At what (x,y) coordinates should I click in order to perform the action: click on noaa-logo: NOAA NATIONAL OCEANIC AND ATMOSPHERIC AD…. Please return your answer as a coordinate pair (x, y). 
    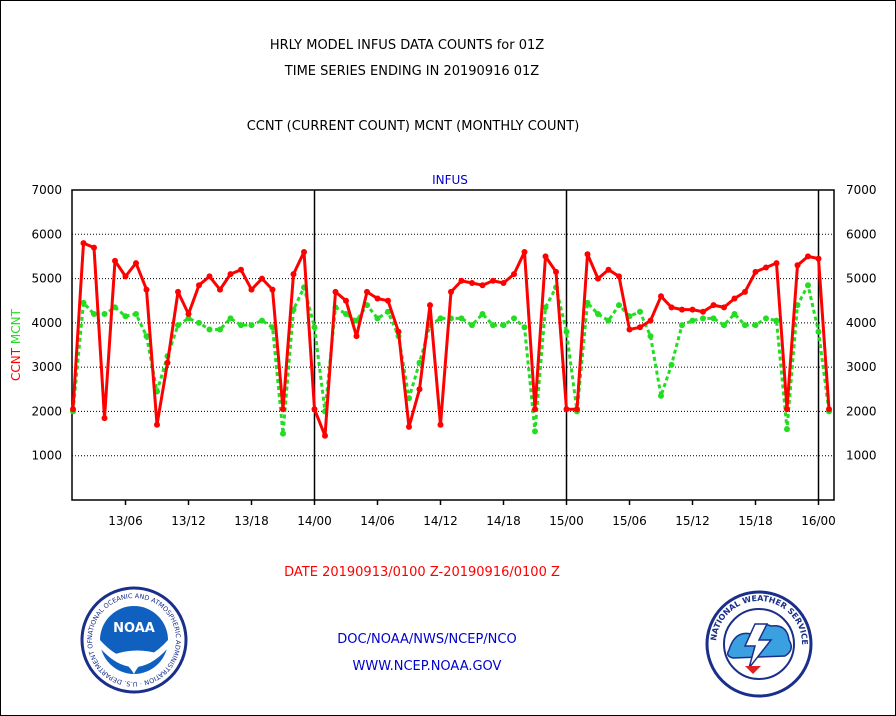
    Looking at the image, I should click on (134, 640).